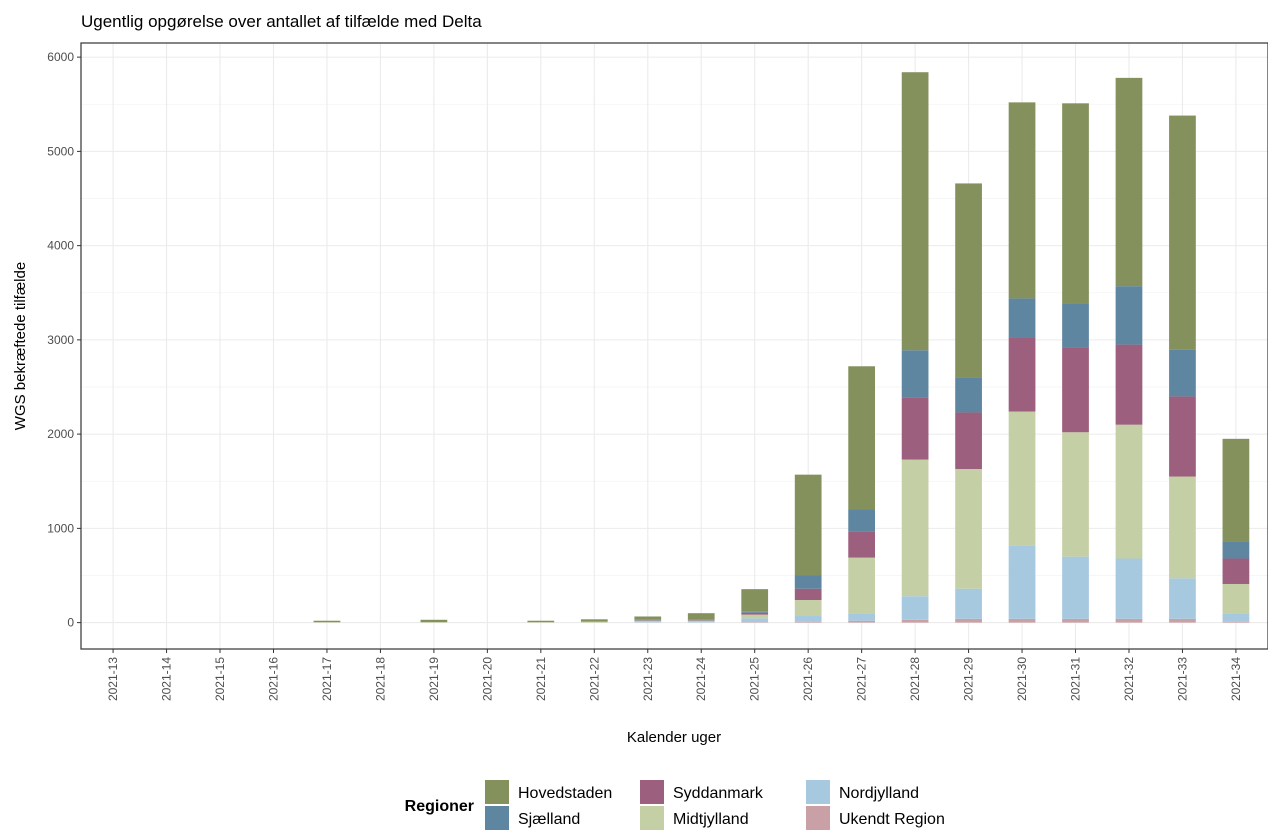  What do you see at coordinates (60, 151) in the screenshot?
I see `y-tick-label: 5000` at bounding box center [60, 151].